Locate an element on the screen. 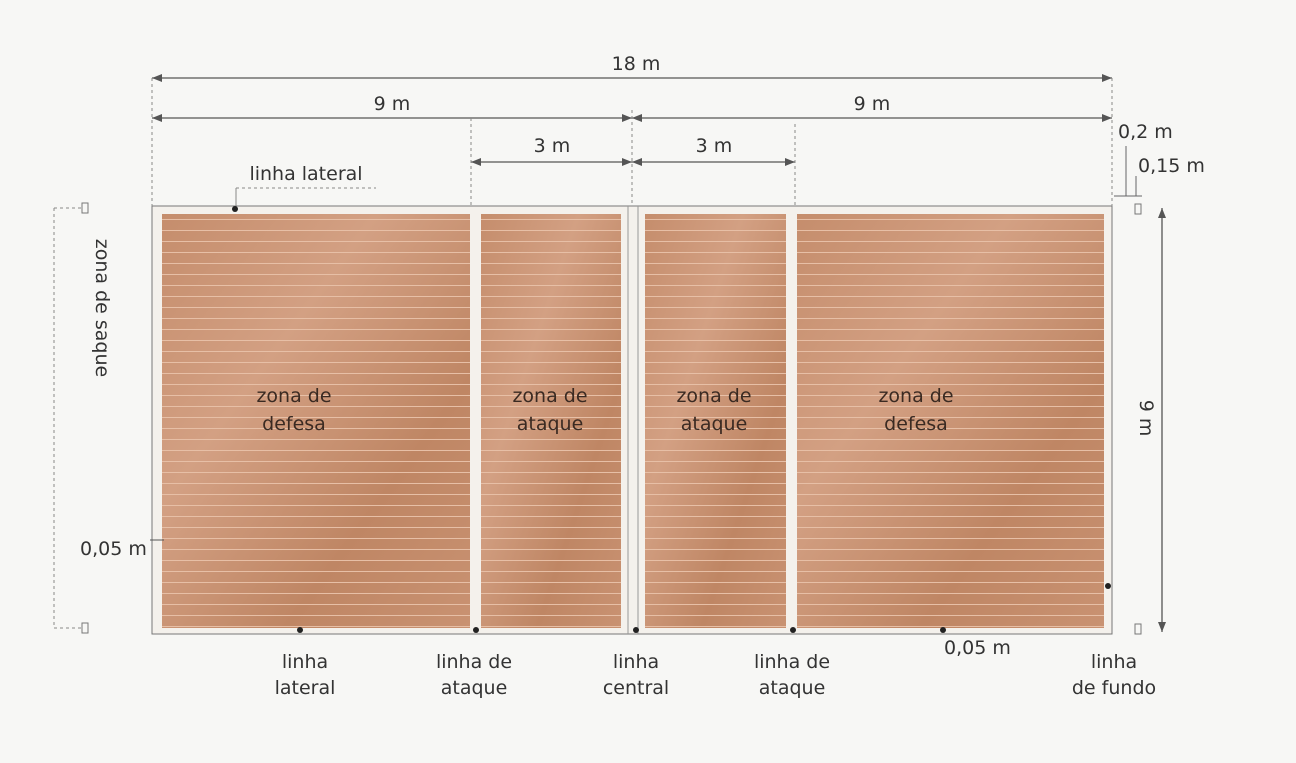 The height and width of the screenshot is (763, 1296). zone-defense-right-label: zona de defesa is located at coordinates (915, 410).